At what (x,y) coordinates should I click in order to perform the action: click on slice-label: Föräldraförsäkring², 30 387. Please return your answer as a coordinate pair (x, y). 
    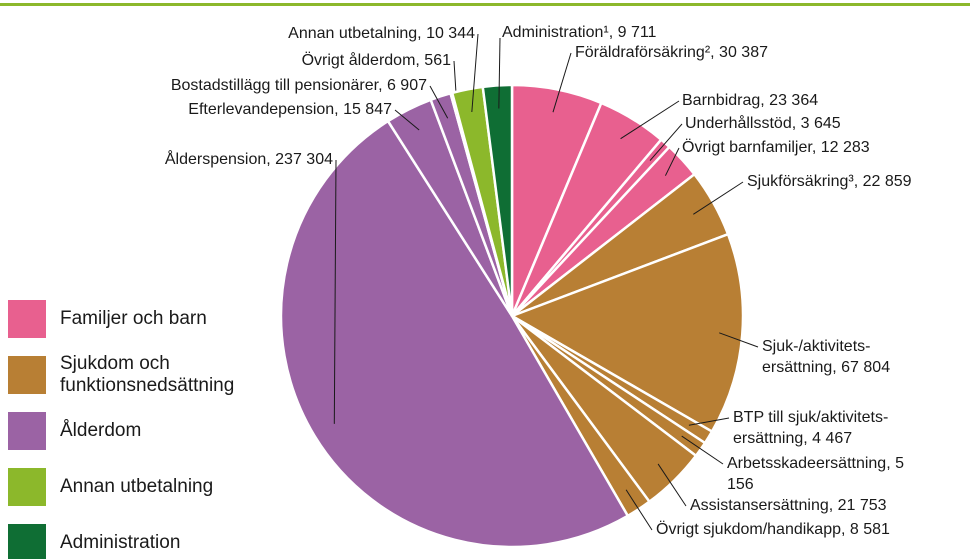
    Looking at the image, I should click on (671, 52).